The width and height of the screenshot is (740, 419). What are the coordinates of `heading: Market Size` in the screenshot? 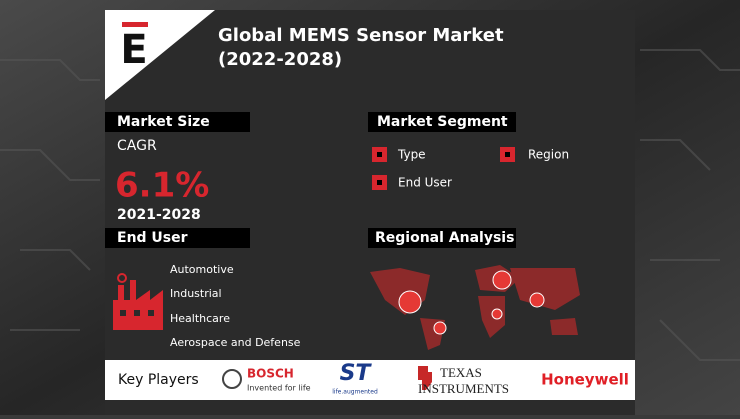 It's located at (163, 122).